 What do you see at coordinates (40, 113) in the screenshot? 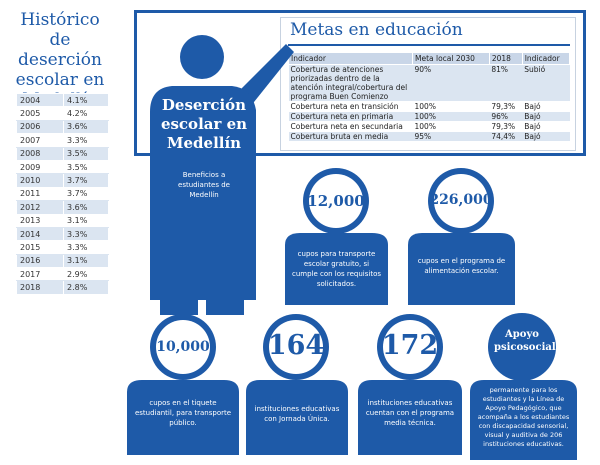
I see `history-year: 2005` at bounding box center [40, 113].